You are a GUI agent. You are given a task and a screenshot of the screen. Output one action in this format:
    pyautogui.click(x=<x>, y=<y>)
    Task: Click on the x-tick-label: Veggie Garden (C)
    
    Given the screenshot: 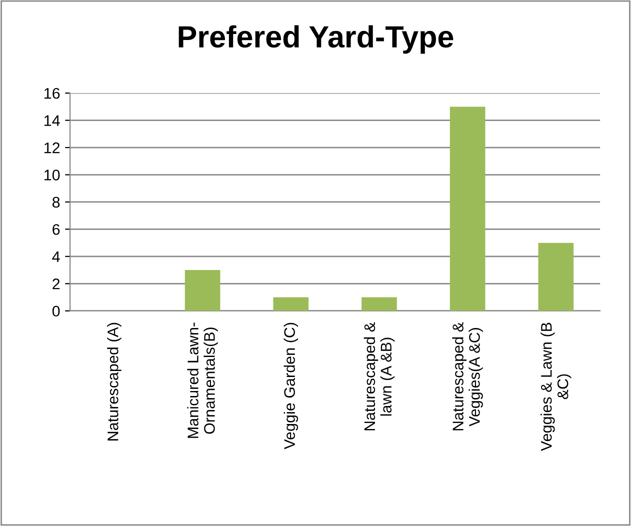 What is the action you would take?
    pyautogui.click(x=291, y=386)
    